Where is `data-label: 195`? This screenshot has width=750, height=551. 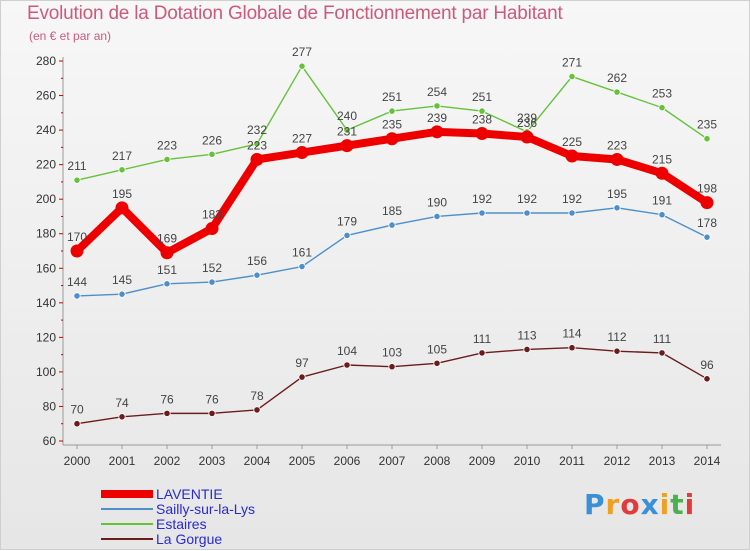
data-label: 195 is located at coordinates (617, 194).